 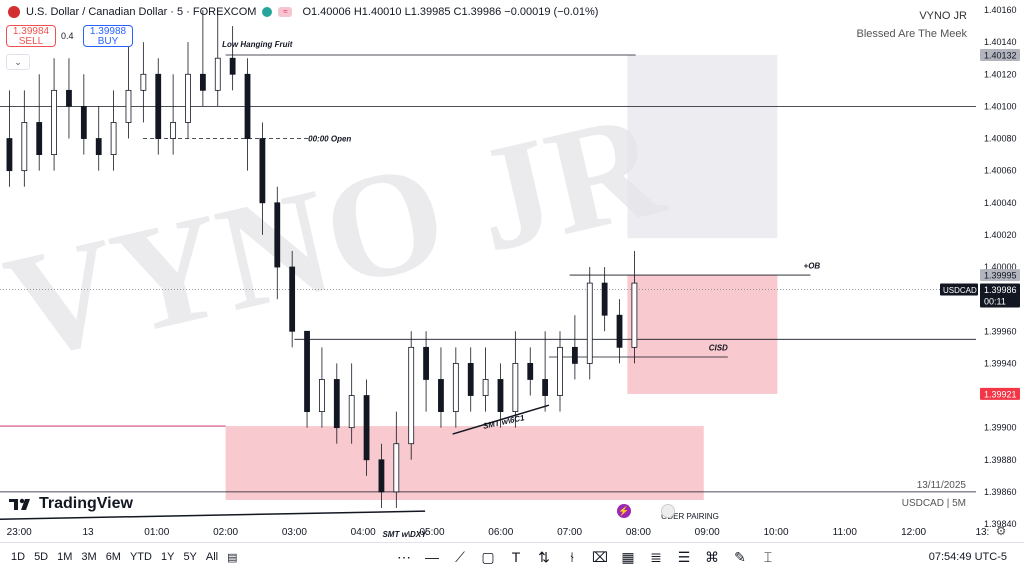 I want to click on position-tool-icon: ⇅, so click(x=544, y=556).